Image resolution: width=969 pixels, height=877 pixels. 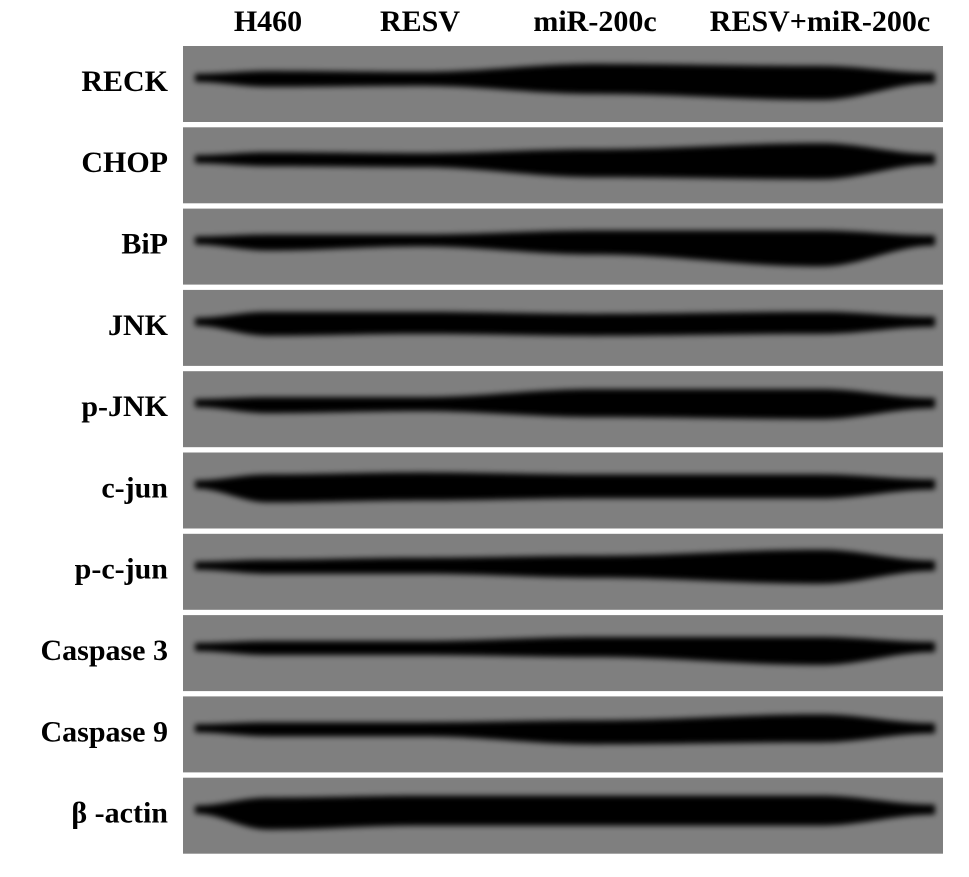 What do you see at coordinates (124, 162) in the screenshot?
I see `protein-label: CHOP` at bounding box center [124, 162].